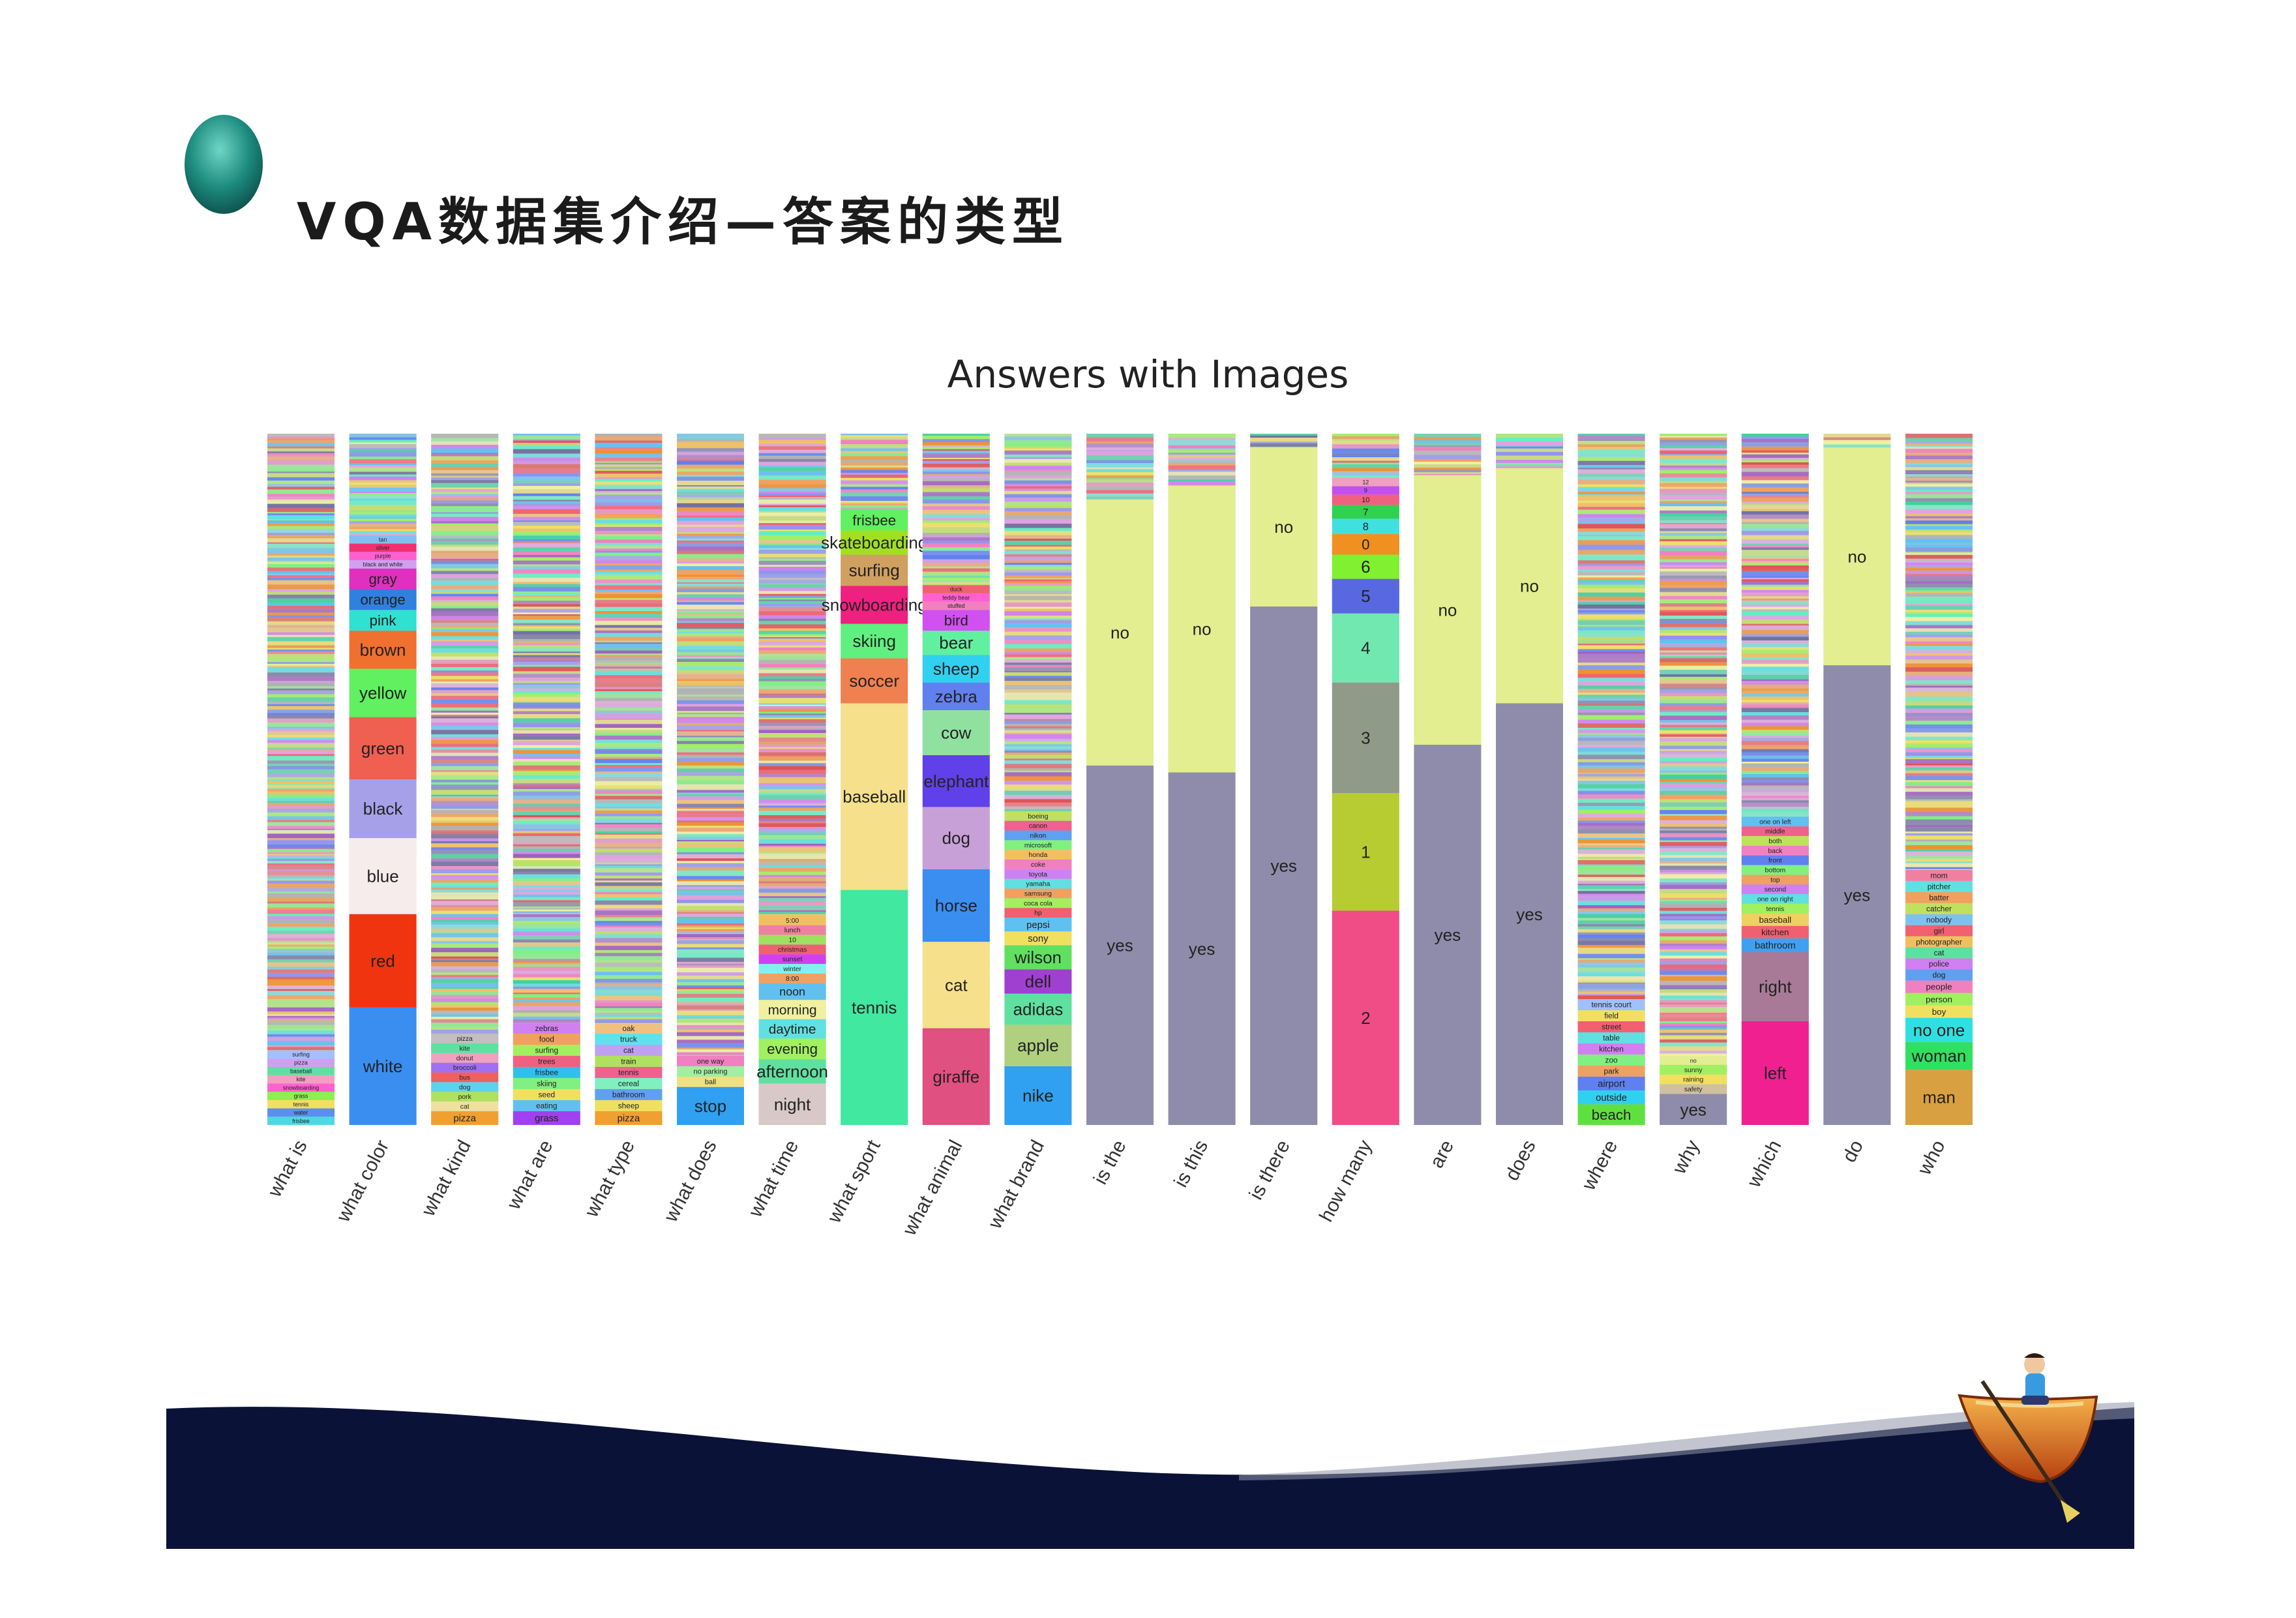 The width and height of the screenshot is (2296, 1618). I want to click on segment-left, so click(1775, 1073).